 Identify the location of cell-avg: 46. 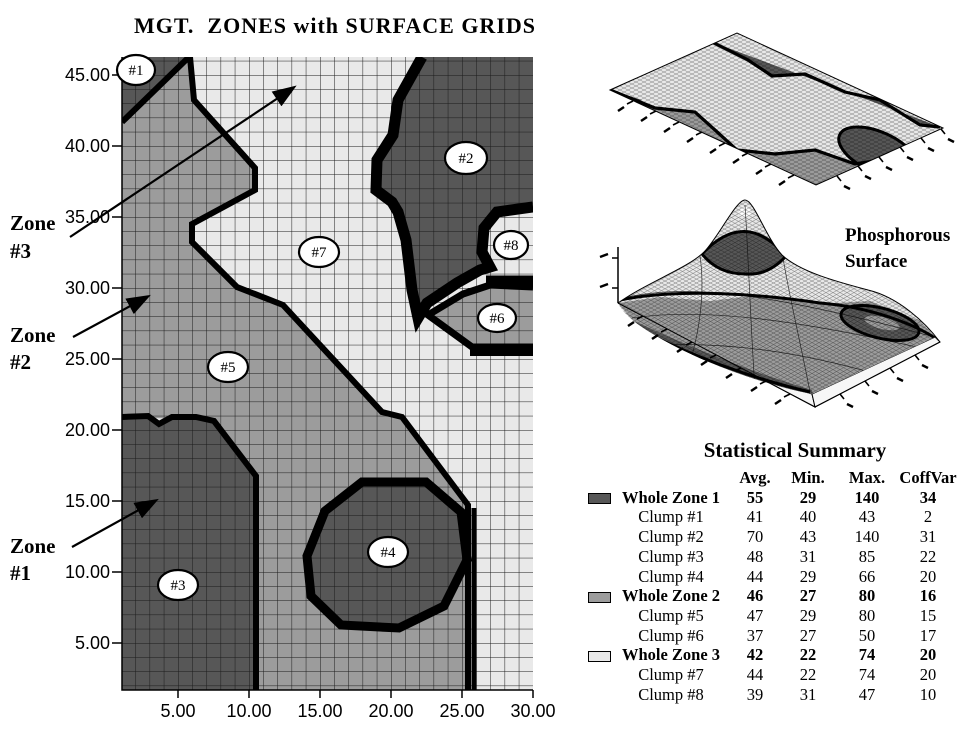
(755, 596).